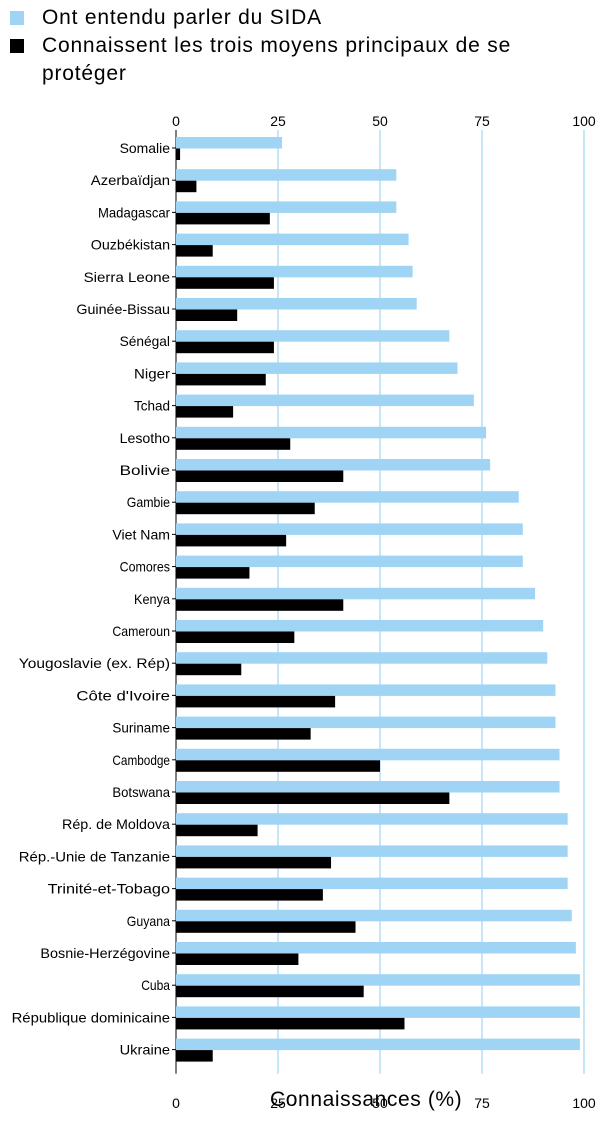 The image size is (601, 1137). I want to click on category-label: Lesotho, so click(145, 438).